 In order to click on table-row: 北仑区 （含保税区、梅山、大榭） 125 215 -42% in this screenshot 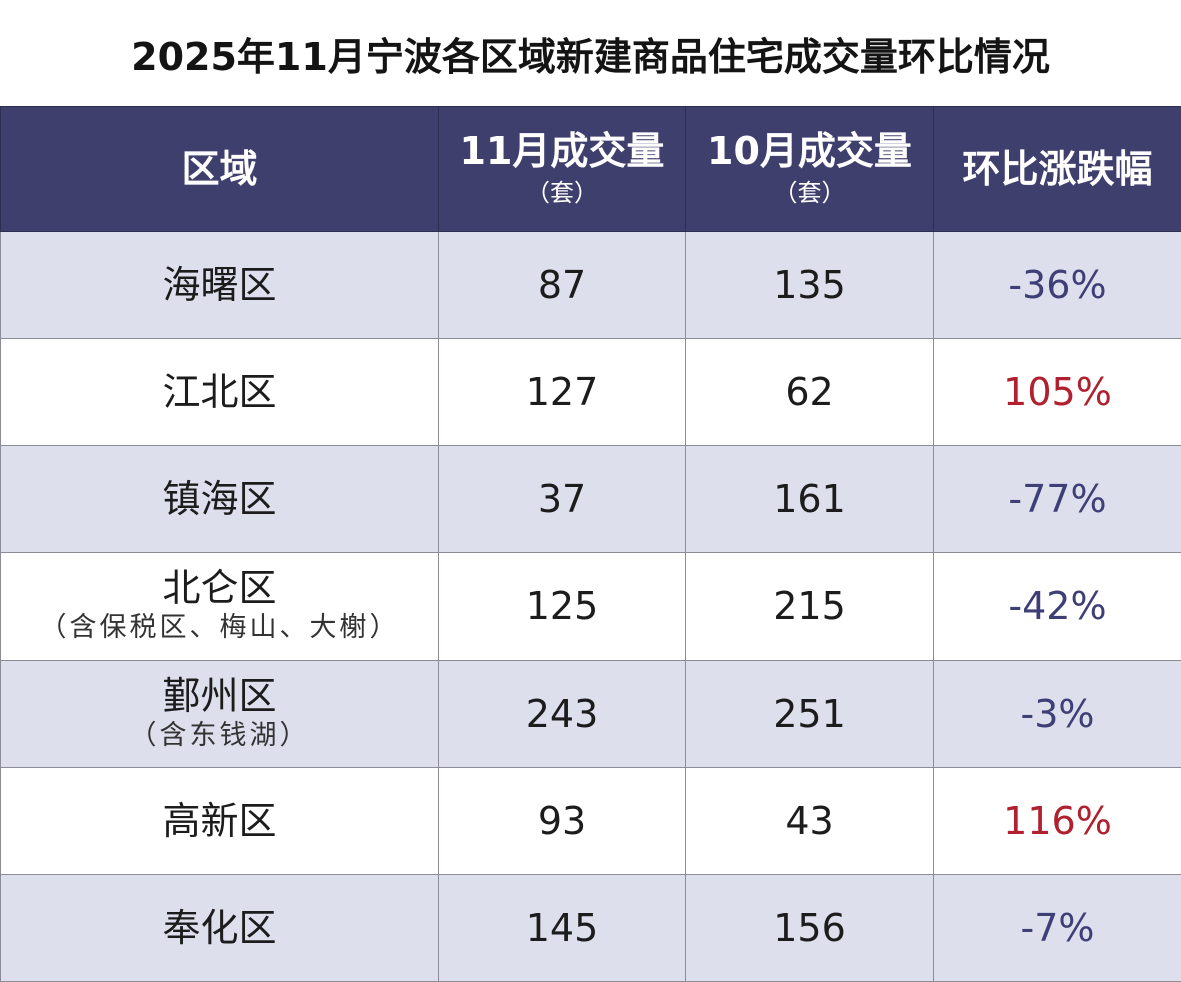, I will do `click(590, 606)`.